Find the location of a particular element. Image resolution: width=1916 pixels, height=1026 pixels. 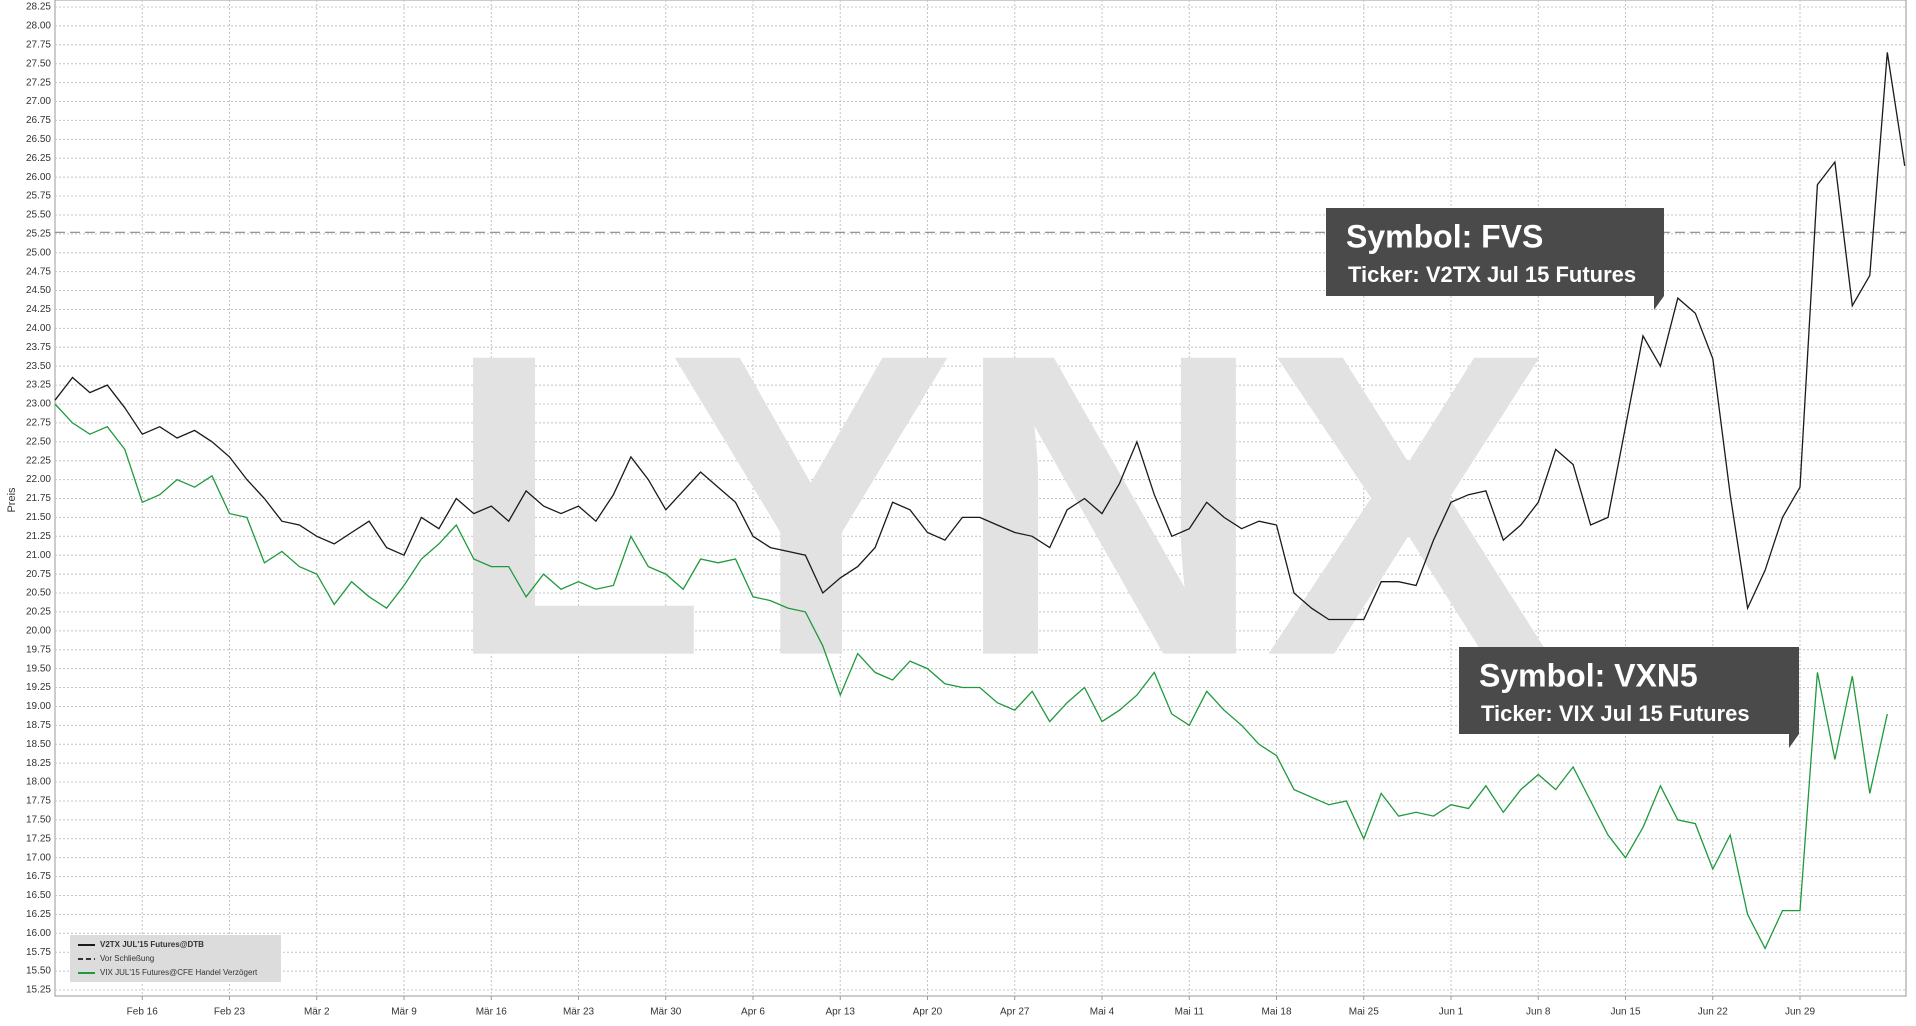

y-tick-label: 26.00 is located at coordinates (38, 177).